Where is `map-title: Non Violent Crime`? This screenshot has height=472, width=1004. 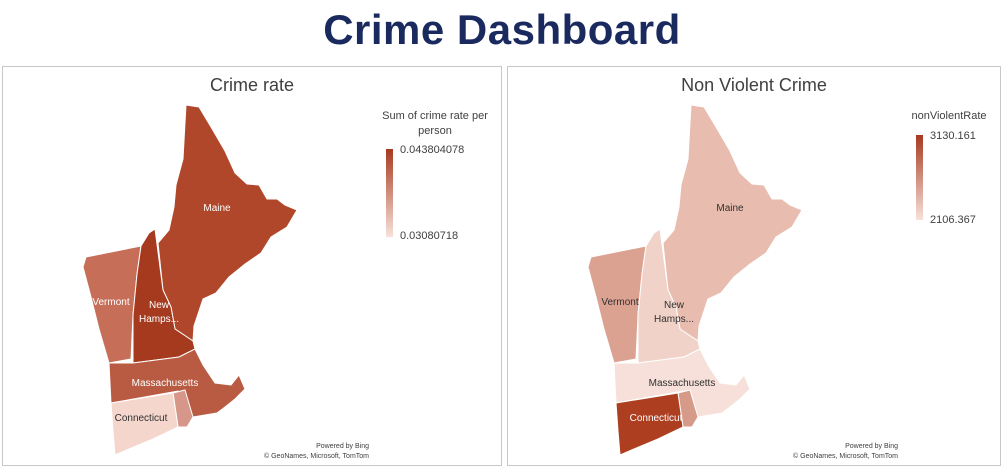 map-title: Non Violent Crime is located at coordinates (754, 85).